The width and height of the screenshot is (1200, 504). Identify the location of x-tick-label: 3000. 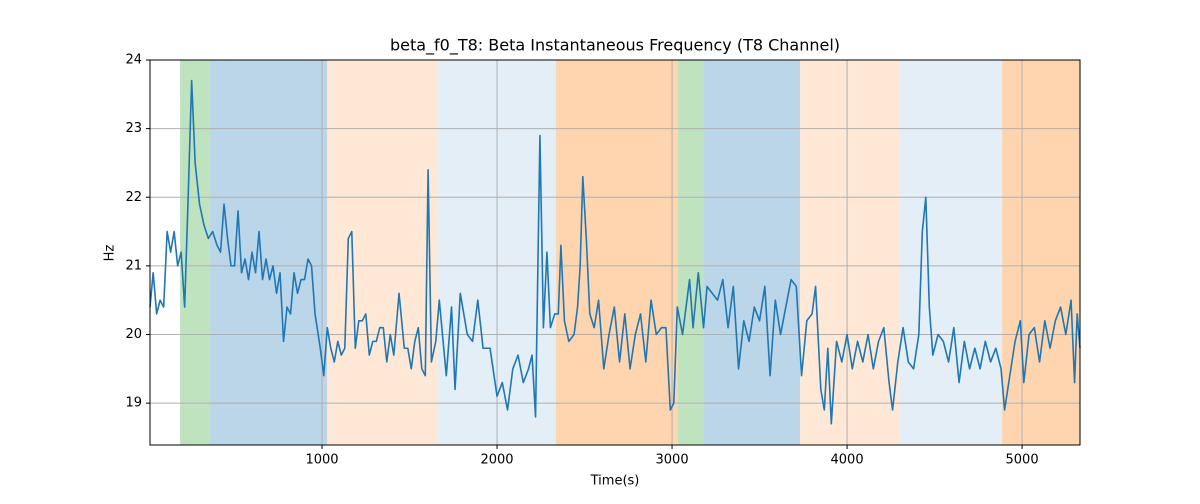
(672, 460).